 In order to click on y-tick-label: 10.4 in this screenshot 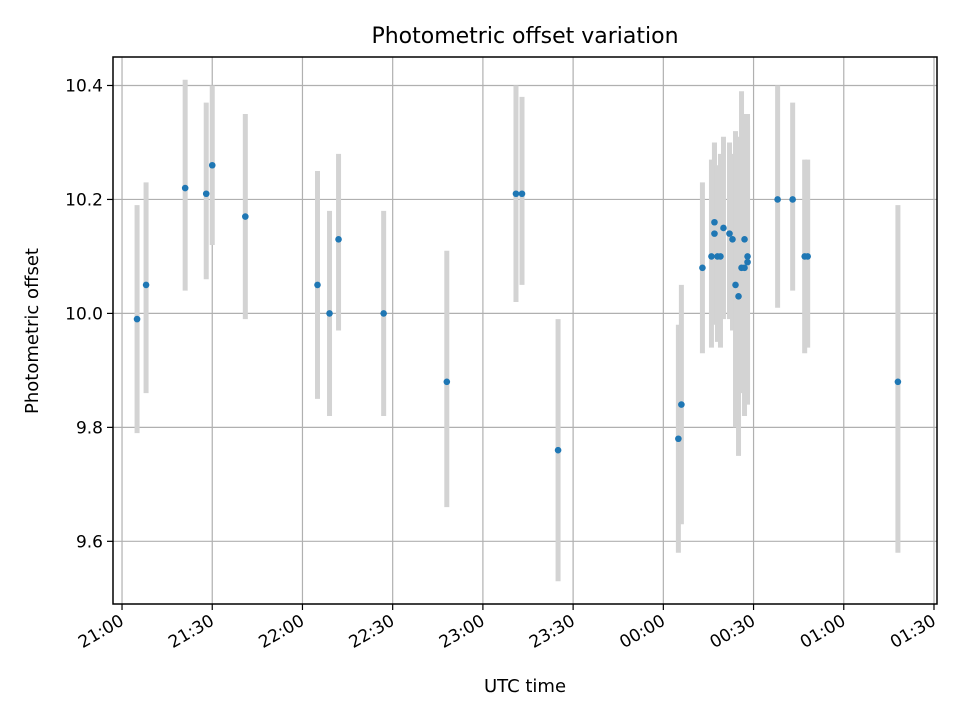, I will do `click(84, 86)`.